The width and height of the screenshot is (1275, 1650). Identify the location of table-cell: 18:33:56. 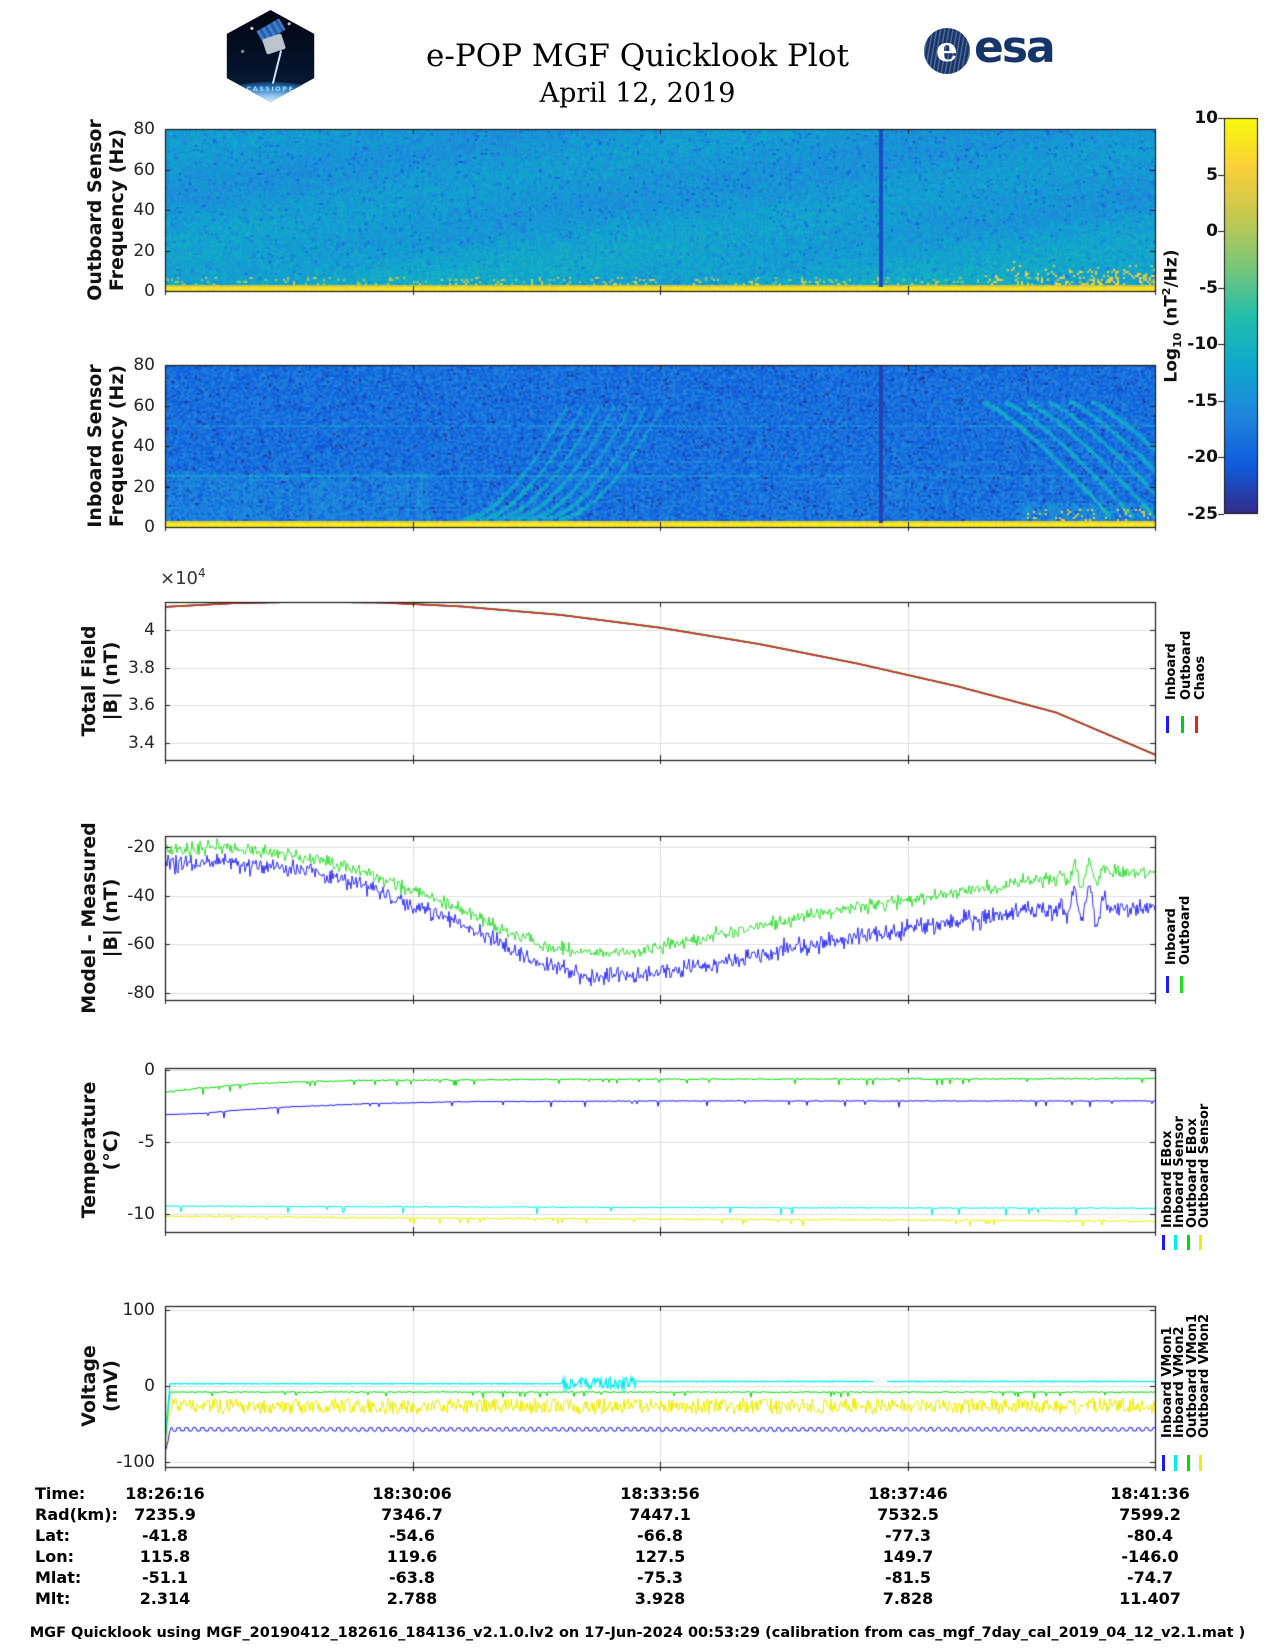
(660, 1493).